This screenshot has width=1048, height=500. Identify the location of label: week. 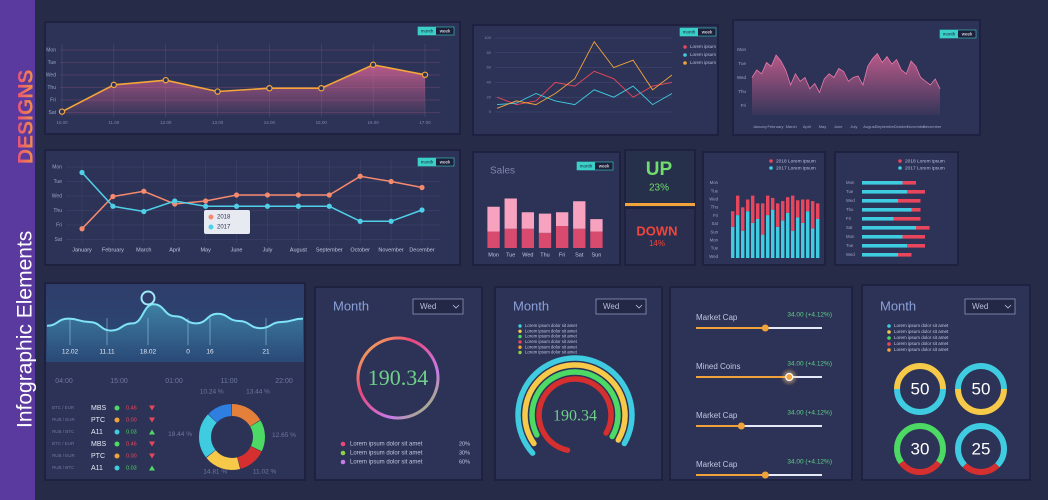
(967, 33).